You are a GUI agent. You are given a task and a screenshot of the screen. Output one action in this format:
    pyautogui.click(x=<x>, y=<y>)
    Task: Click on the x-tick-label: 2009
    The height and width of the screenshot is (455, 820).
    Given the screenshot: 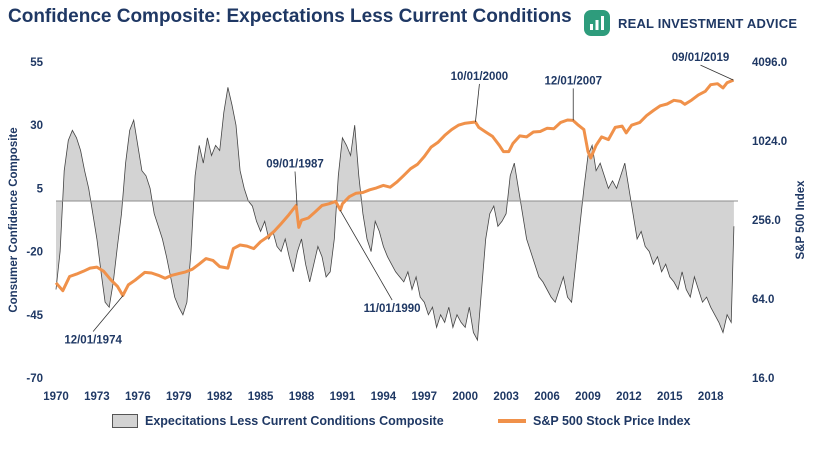 What is the action you would take?
    pyautogui.click(x=588, y=397)
    